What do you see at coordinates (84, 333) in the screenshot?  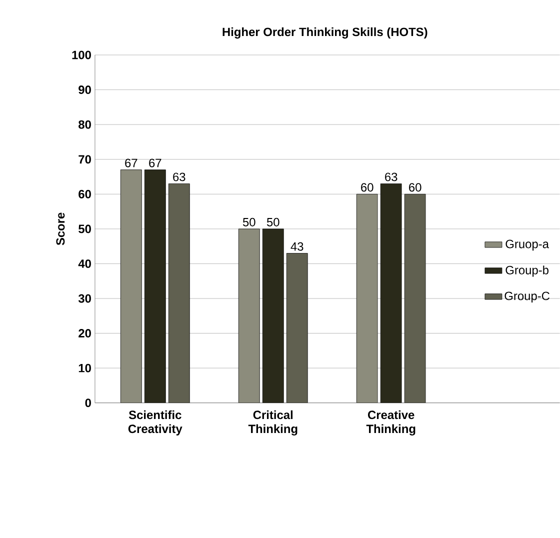 I see `y-tick-label: 20` at bounding box center [84, 333].